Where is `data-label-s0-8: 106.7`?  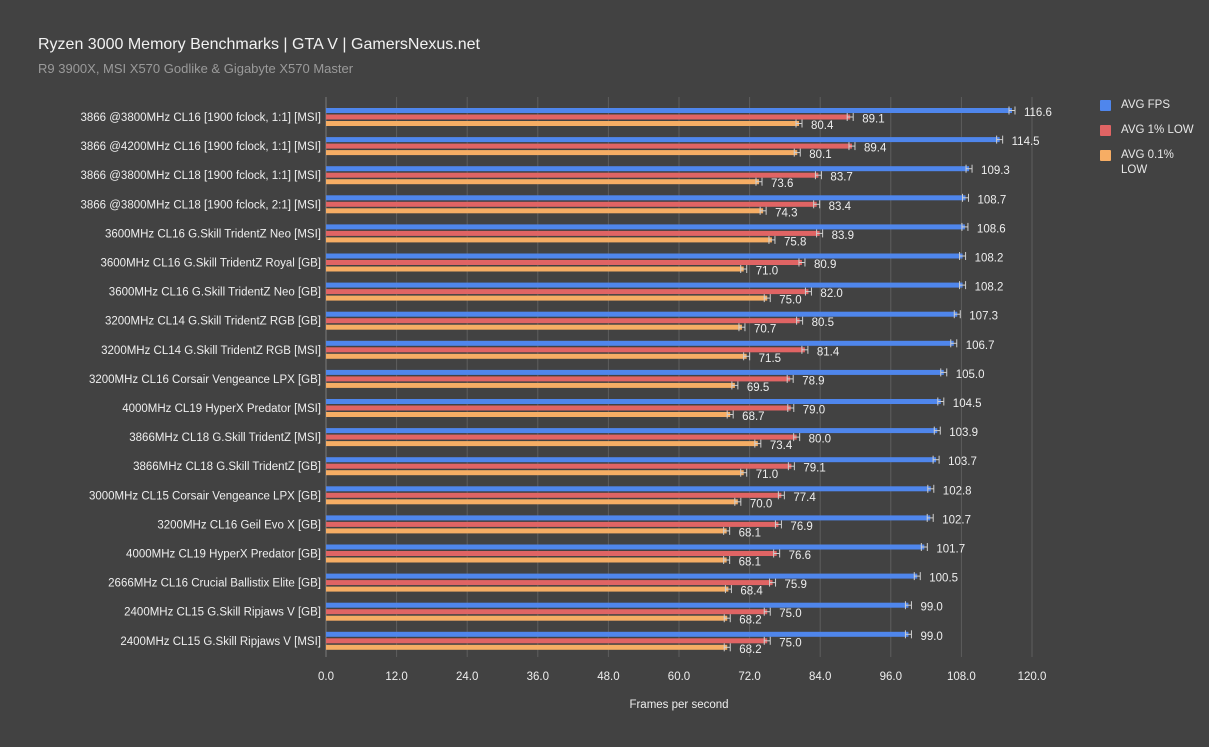 data-label-s0-8: 106.7 is located at coordinates (980, 346).